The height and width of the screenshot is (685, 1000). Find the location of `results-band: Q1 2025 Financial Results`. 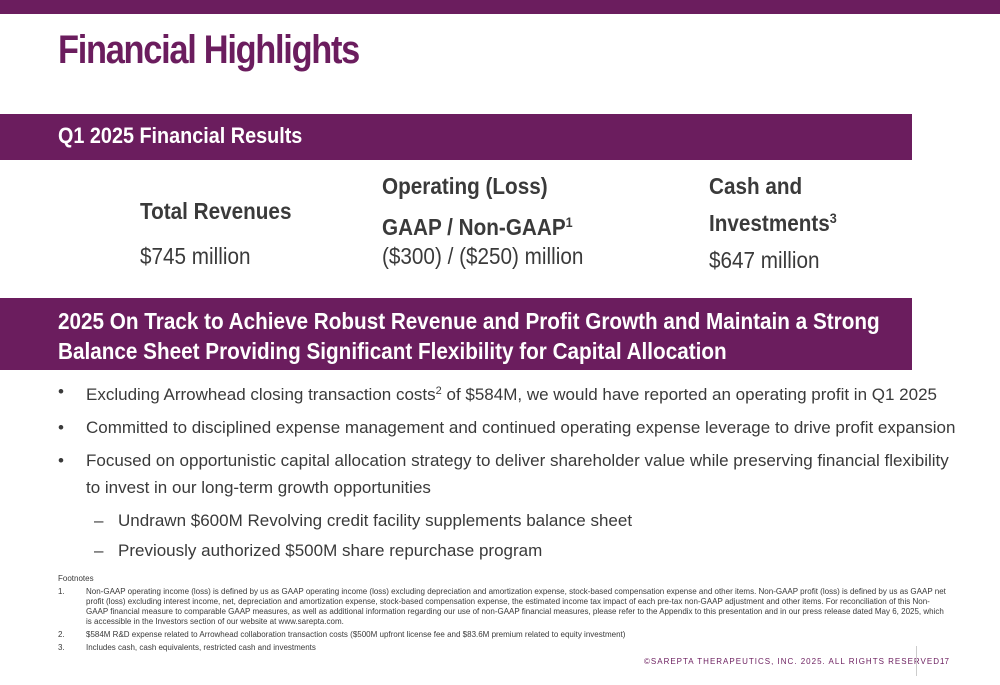

results-band: Q1 2025 Financial Results is located at coordinates (456, 137).